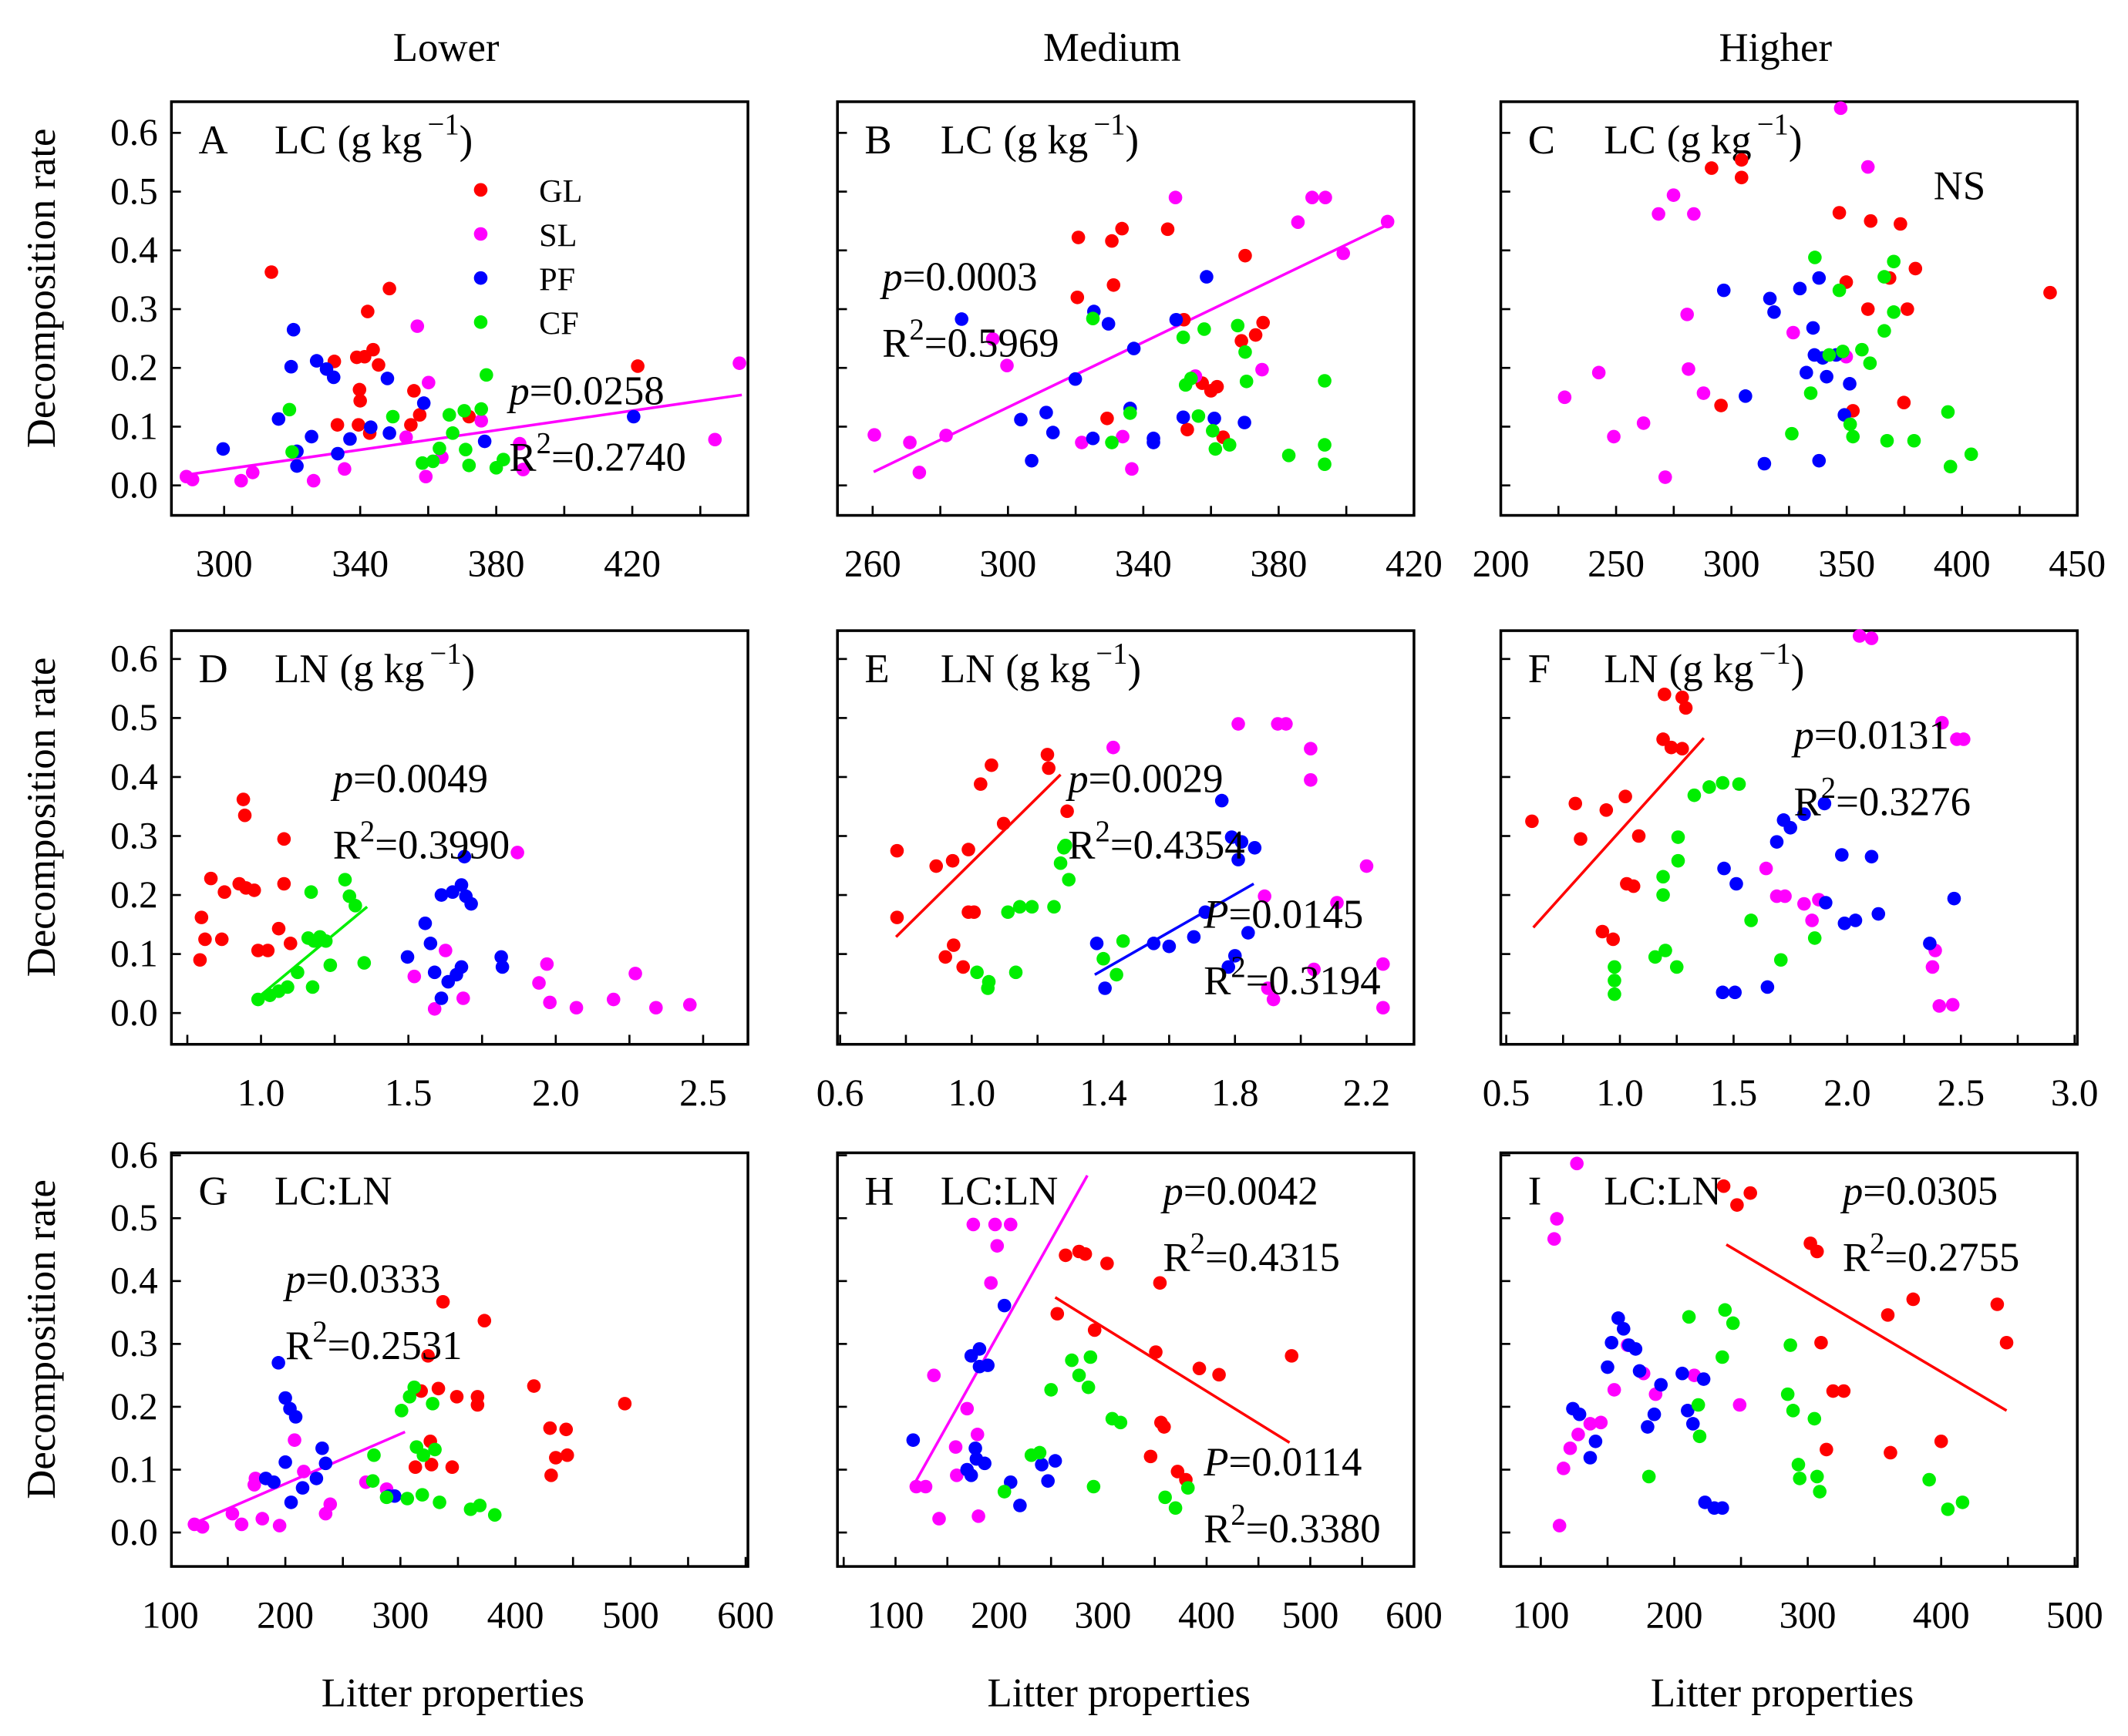 This screenshot has height=1736, width=2128. What do you see at coordinates (453, 1692) in the screenshot?
I see `x-axis-label: Litter properties` at bounding box center [453, 1692].